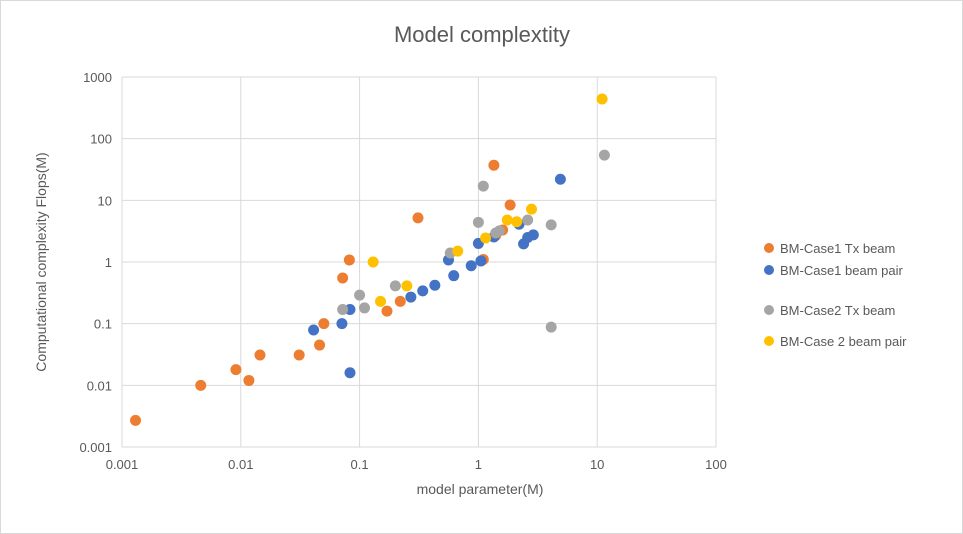 The image size is (963, 534). Describe the element at coordinates (837, 310) in the screenshot. I see `legend-label: BM-Case2 Tx beam` at that location.